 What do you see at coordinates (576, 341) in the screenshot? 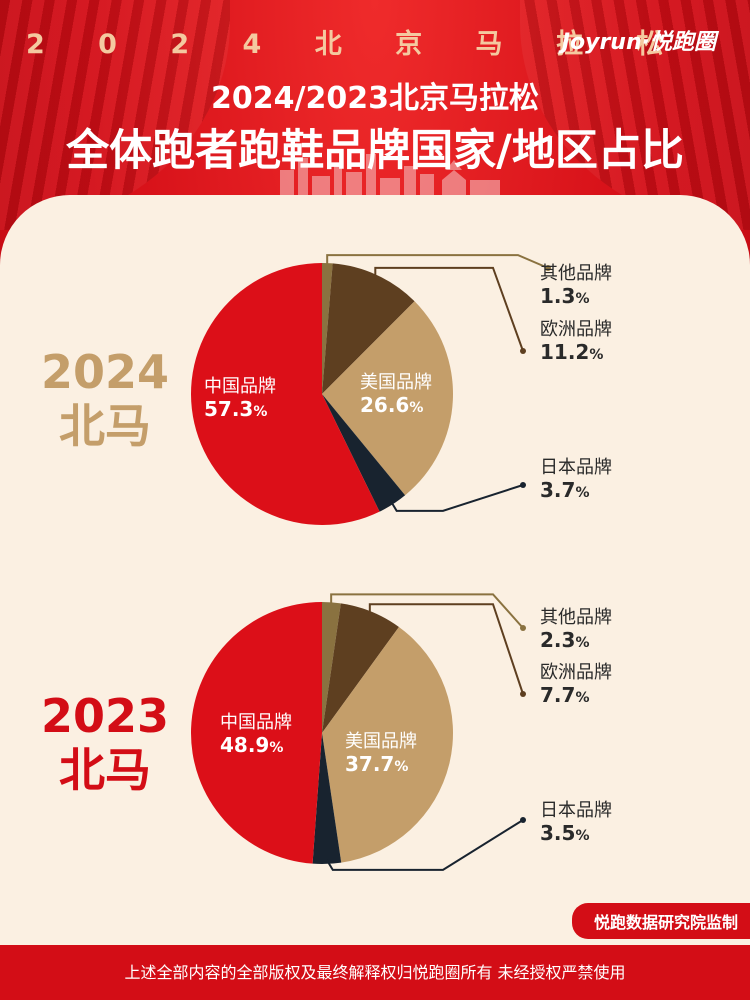
I see `side-label-europe-2024: 欧洲品牌 11.2%` at bounding box center [576, 341].